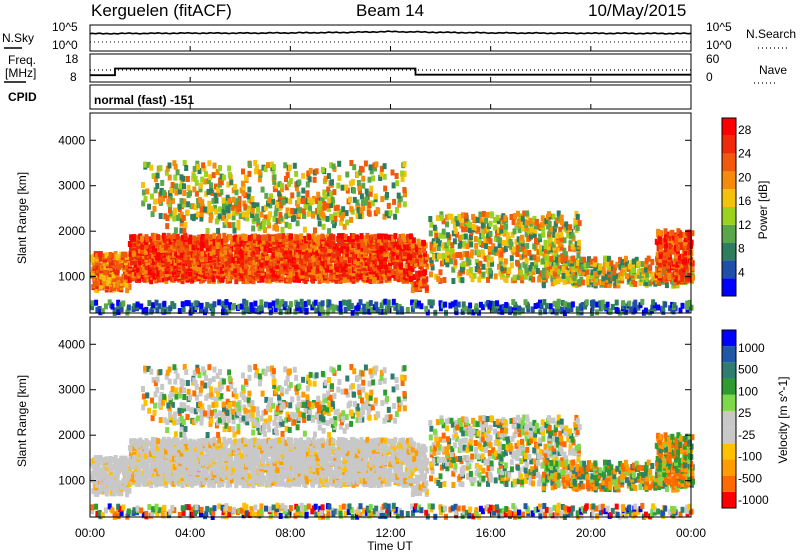  What do you see at coordinates (395, 68) in the screenshot?
I see `freq-panel: Freq. [MHz] 18 8 60 0 Nave` at bounding box center [395, 68].